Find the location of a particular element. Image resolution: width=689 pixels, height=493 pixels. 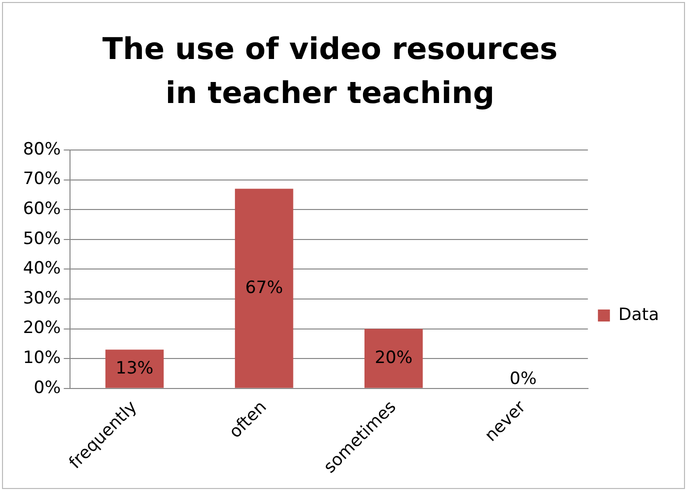

y-tick-label: 70% is located at coordinates (41, 179).